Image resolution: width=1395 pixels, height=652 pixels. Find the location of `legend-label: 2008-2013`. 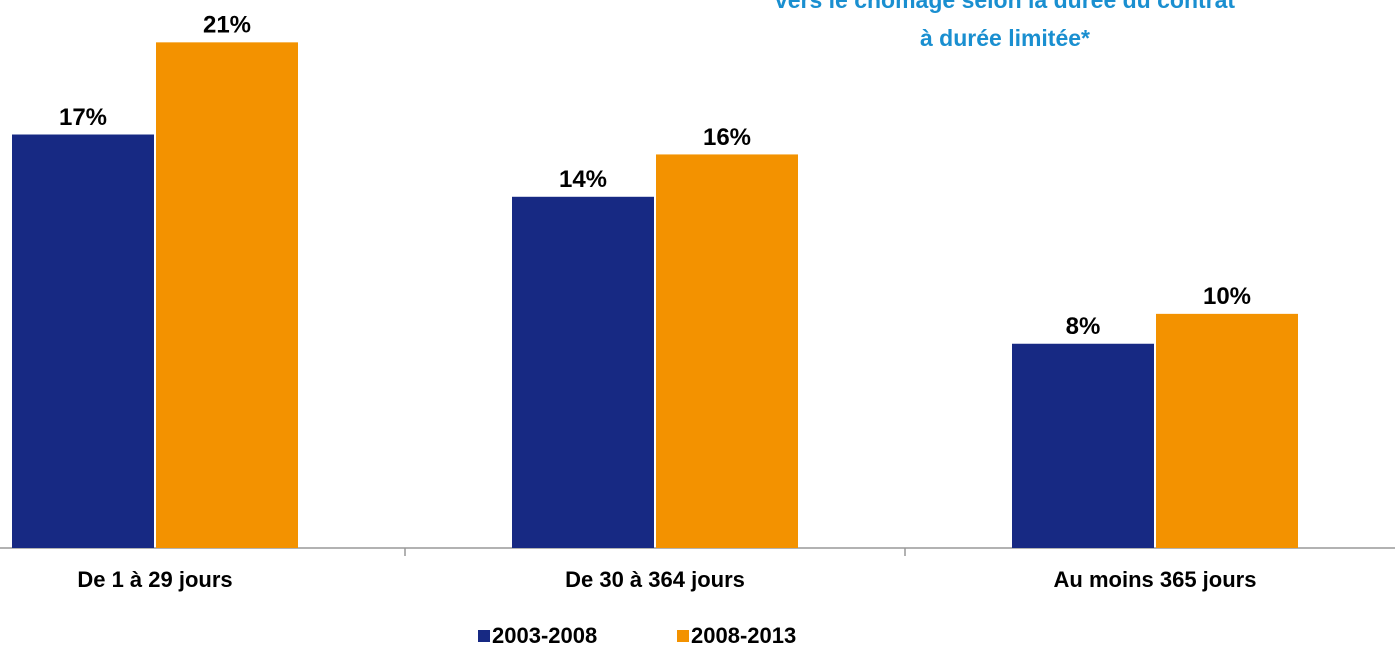

legend-label: 2008-2013 is located at coordinates (743, 635).